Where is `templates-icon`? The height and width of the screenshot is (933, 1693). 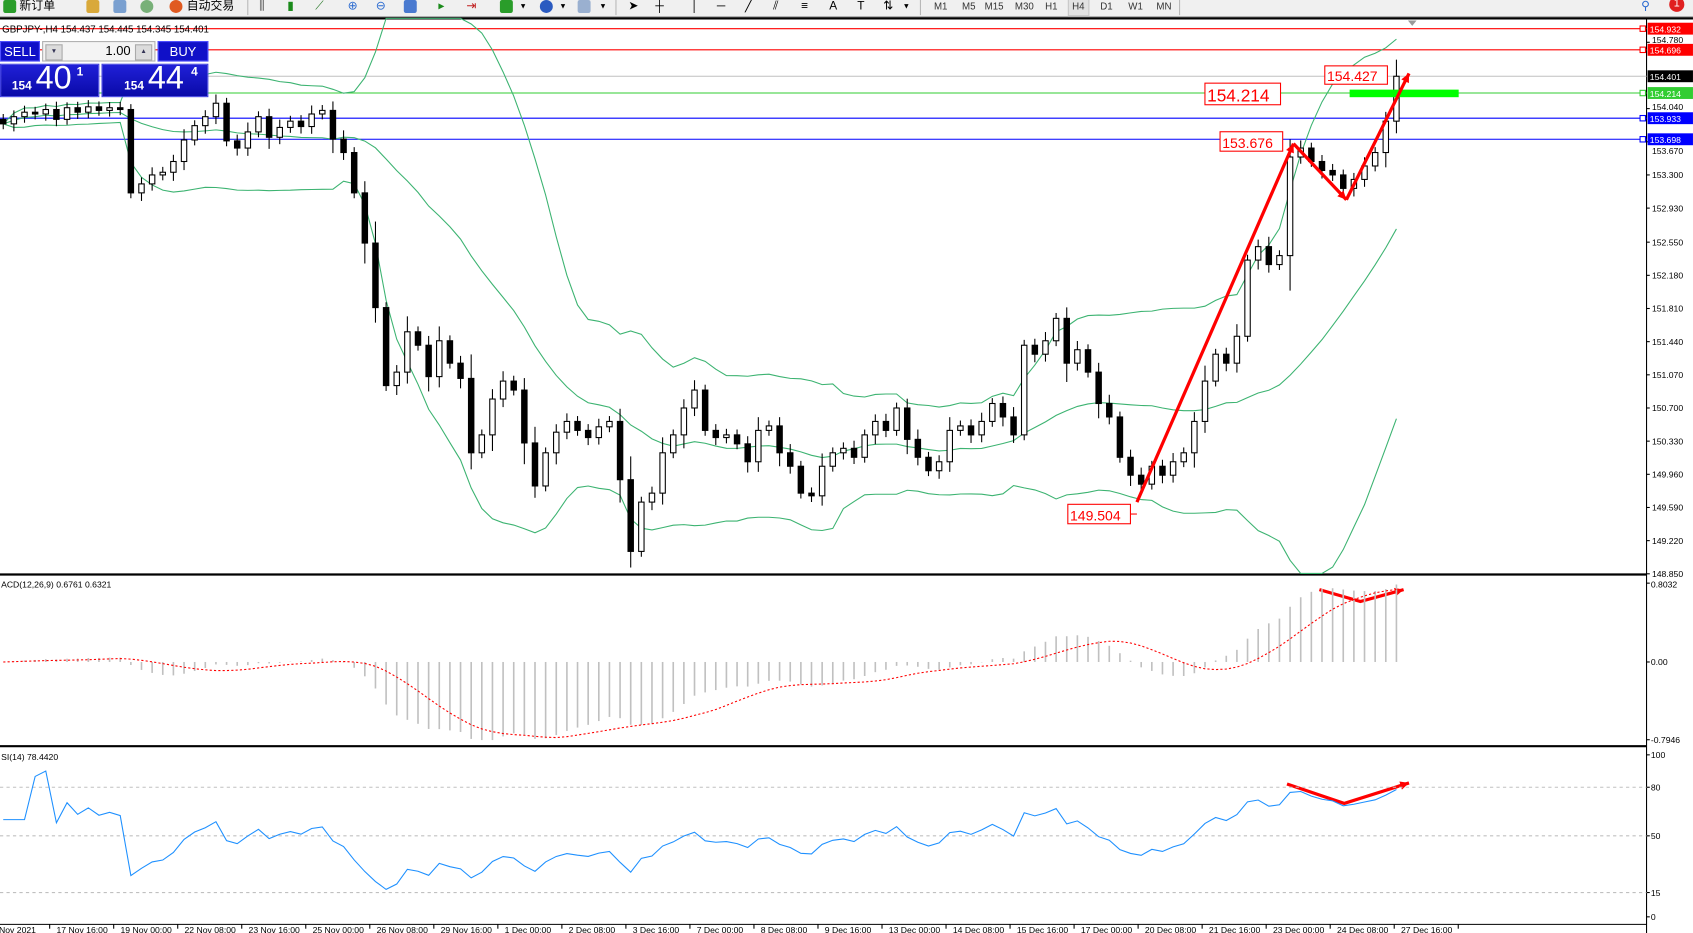 templates-icon is located at coordinates (584, 6).